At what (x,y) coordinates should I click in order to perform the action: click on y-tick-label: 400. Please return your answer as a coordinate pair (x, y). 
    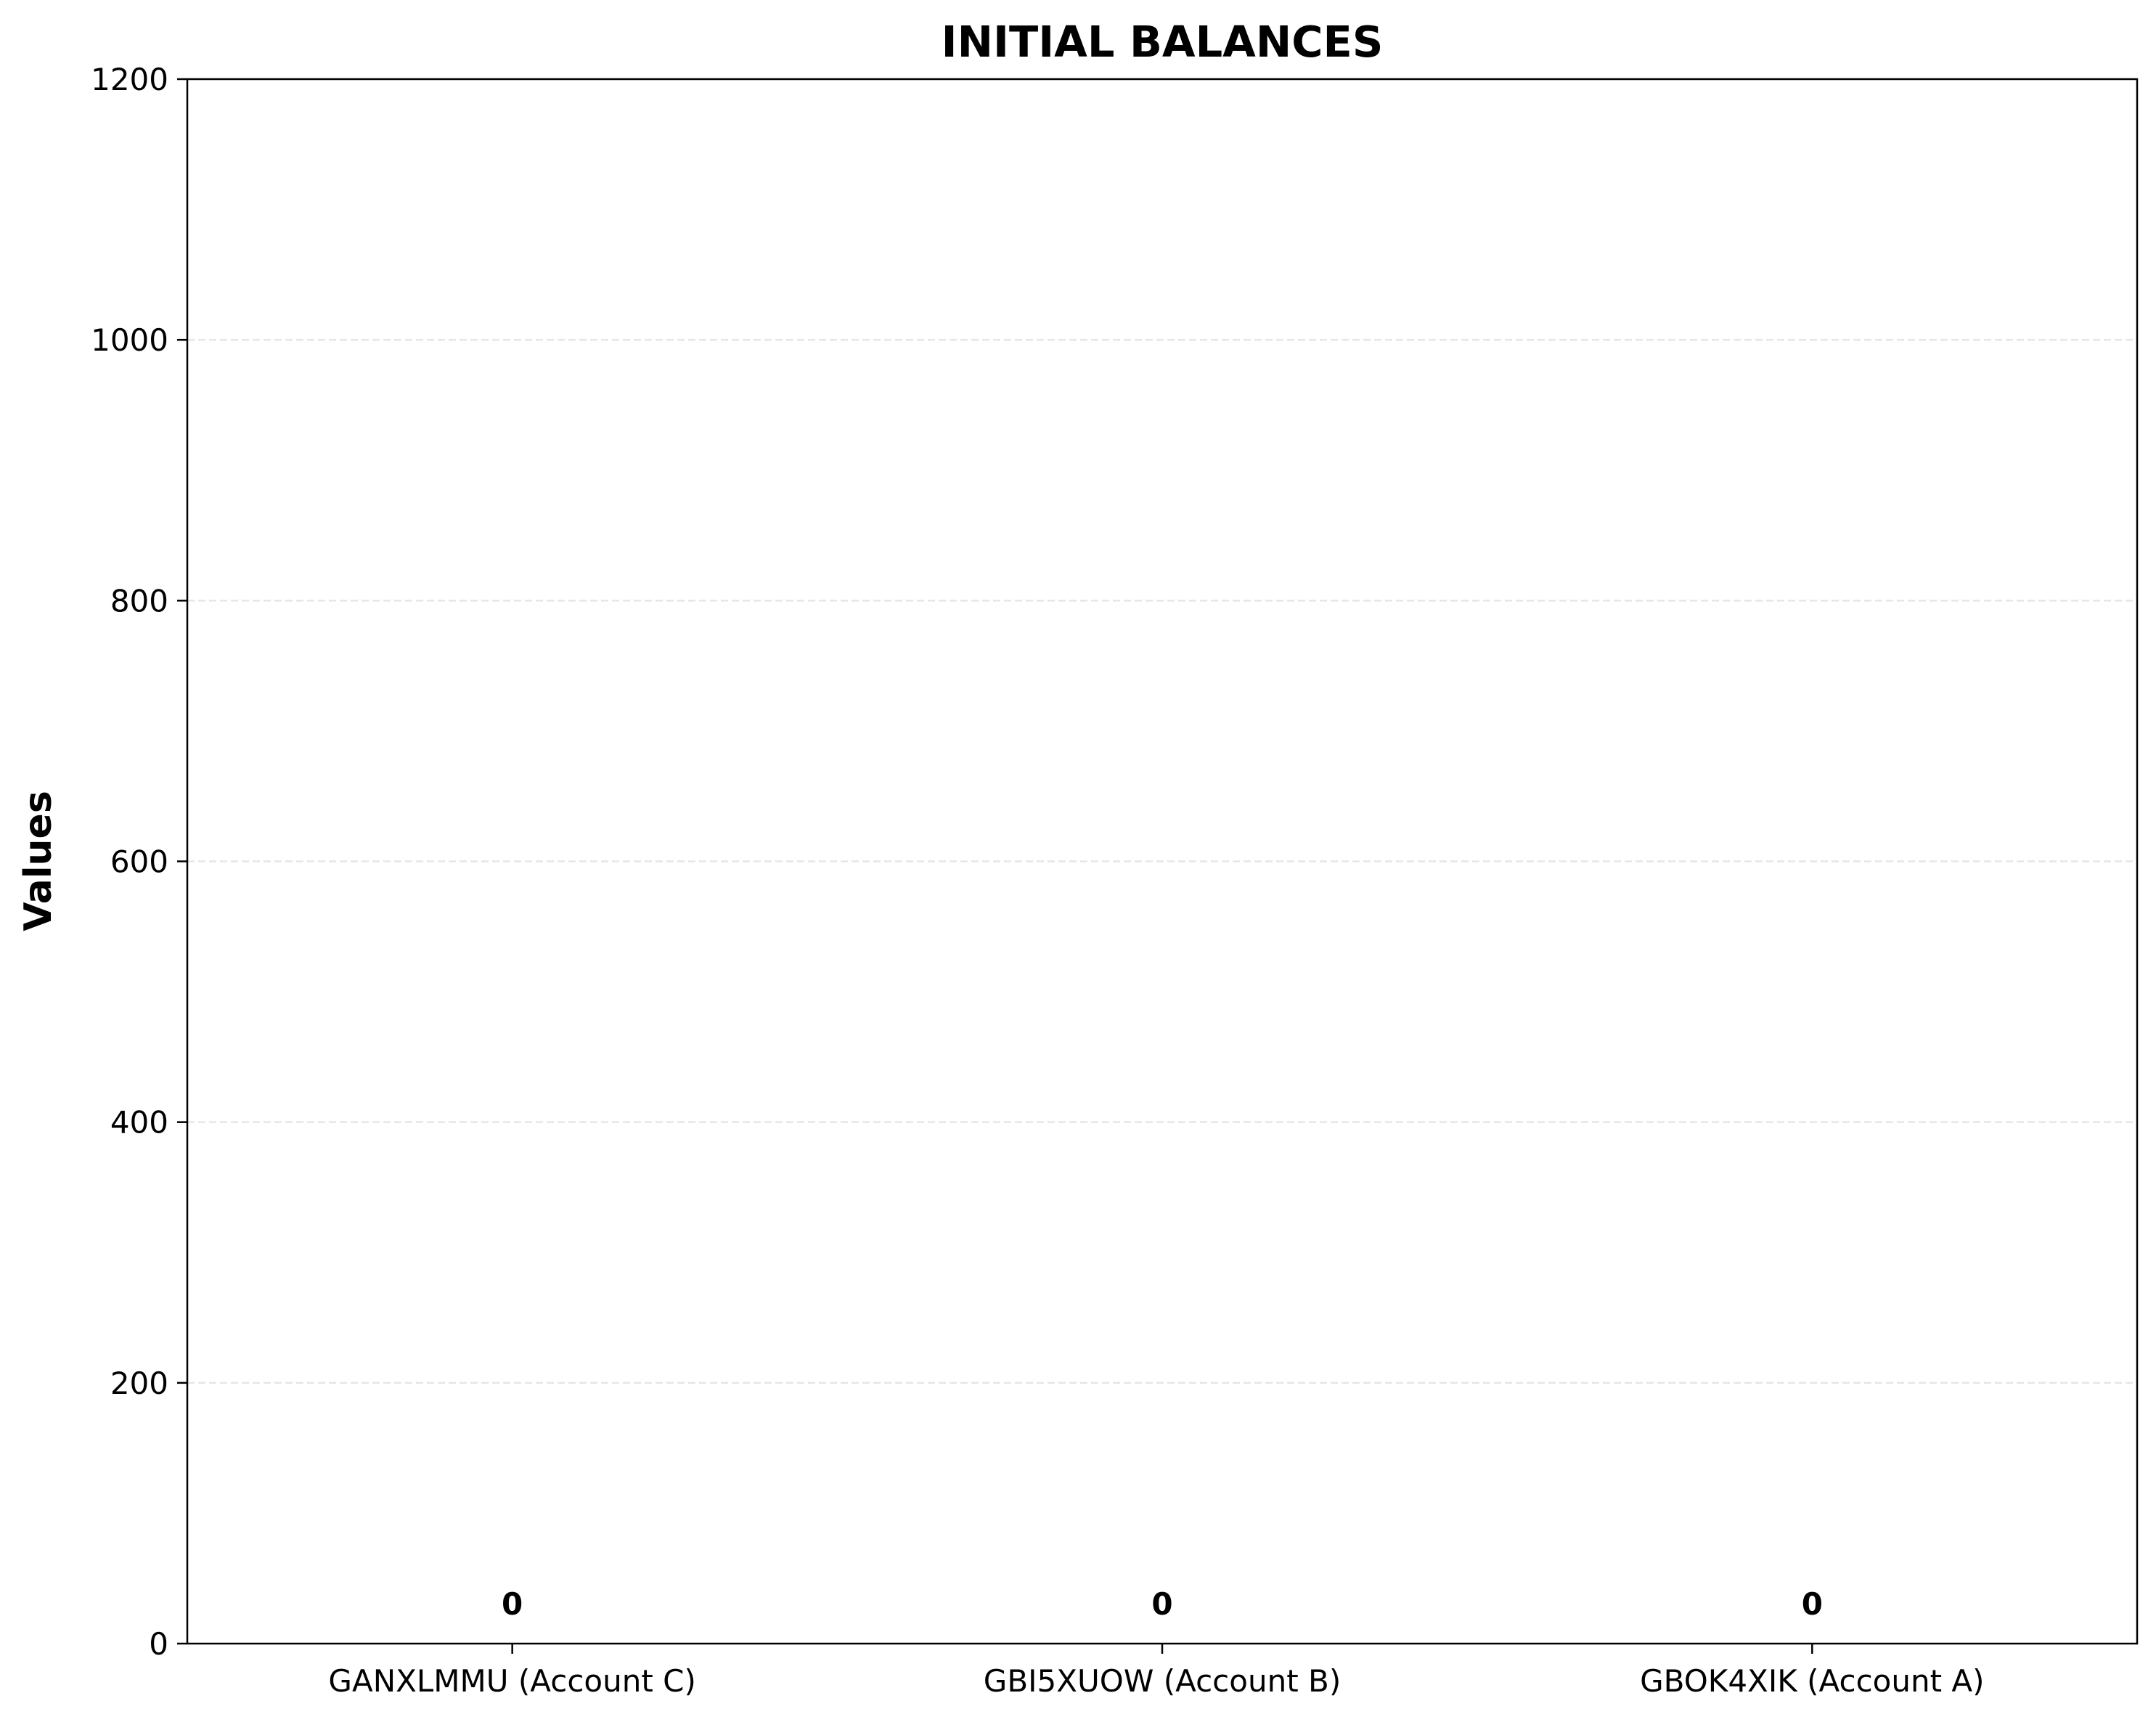
    Looking at the image, I should click on (139, 1122).